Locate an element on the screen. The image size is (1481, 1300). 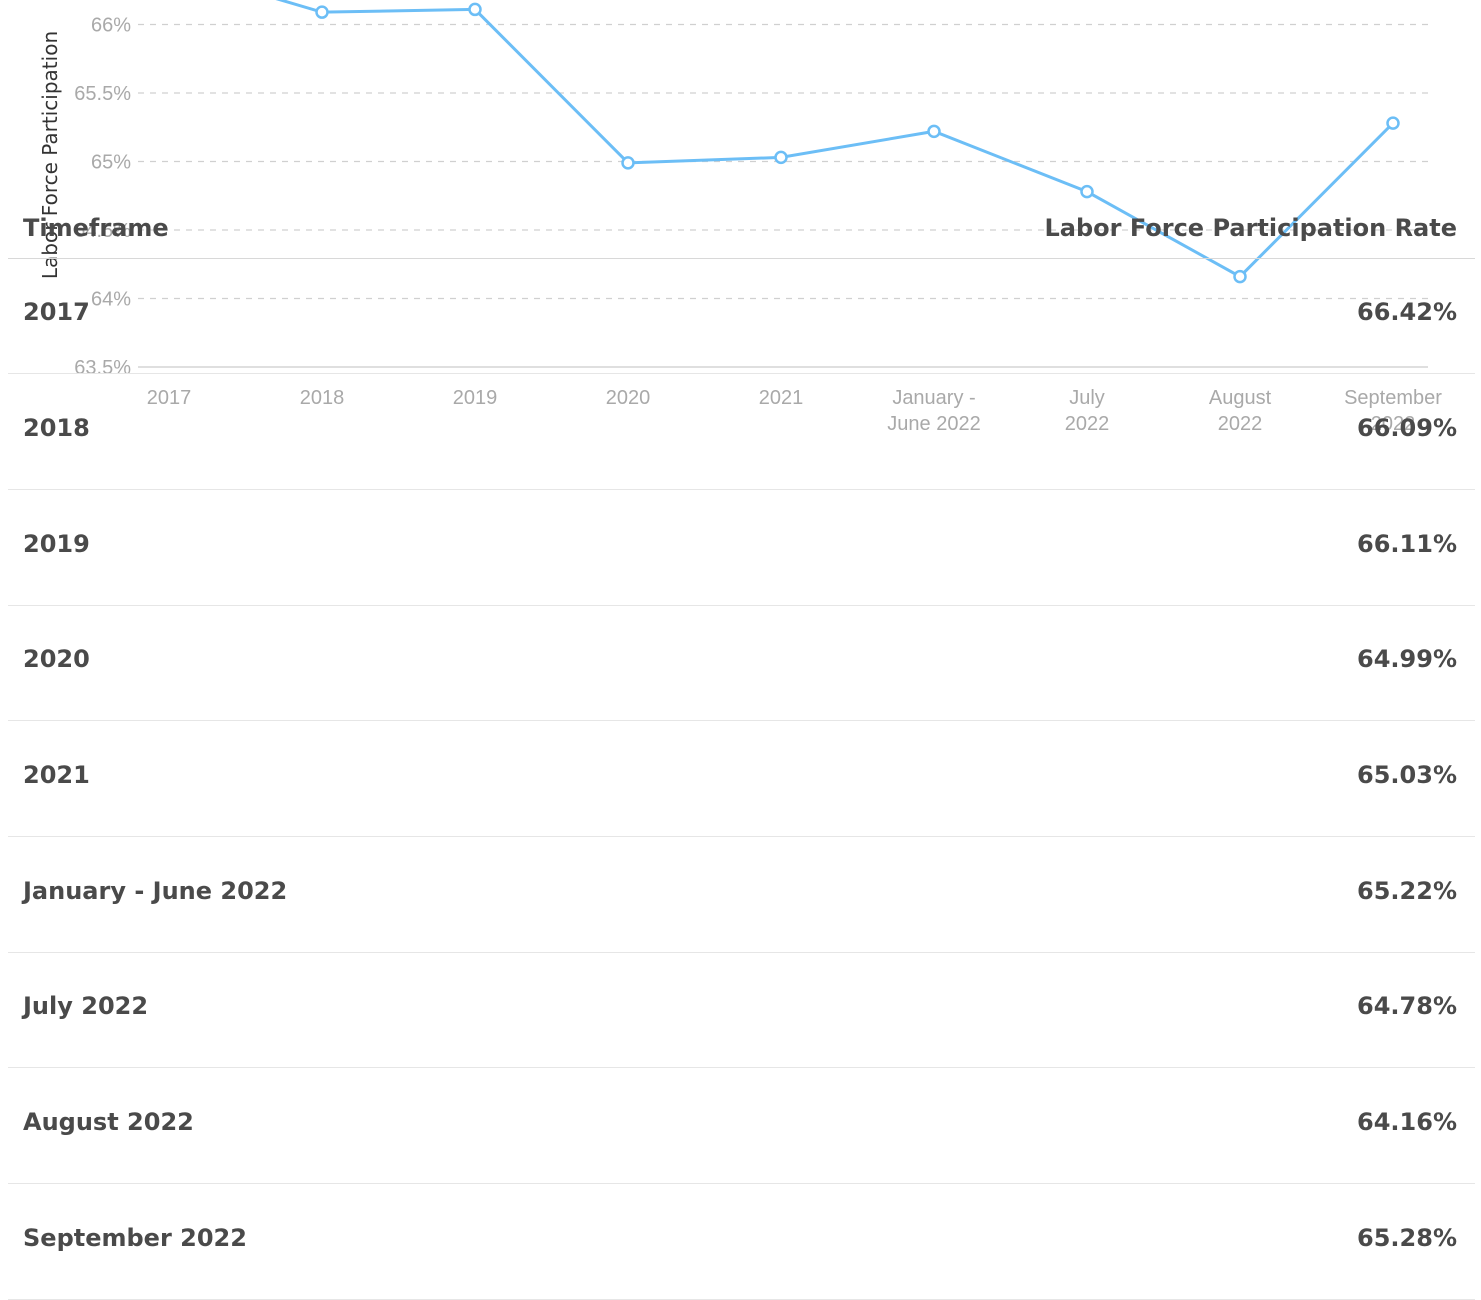
row-timeframe: 2017 is located at coordinates (56, 312).